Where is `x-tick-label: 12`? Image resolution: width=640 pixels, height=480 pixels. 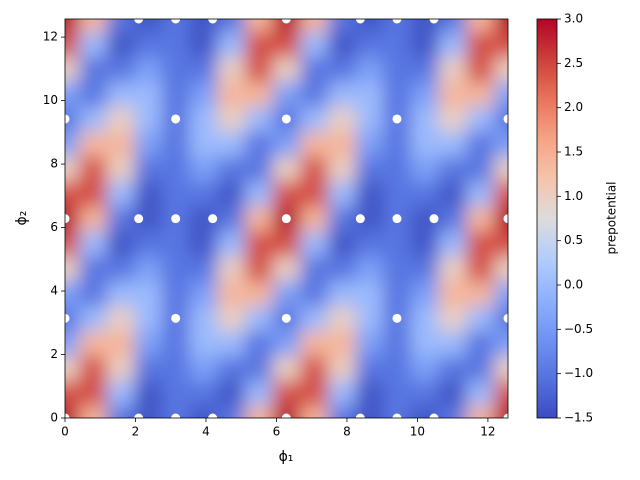
x-tick-label: 12 is located at coordinates (487, 432).